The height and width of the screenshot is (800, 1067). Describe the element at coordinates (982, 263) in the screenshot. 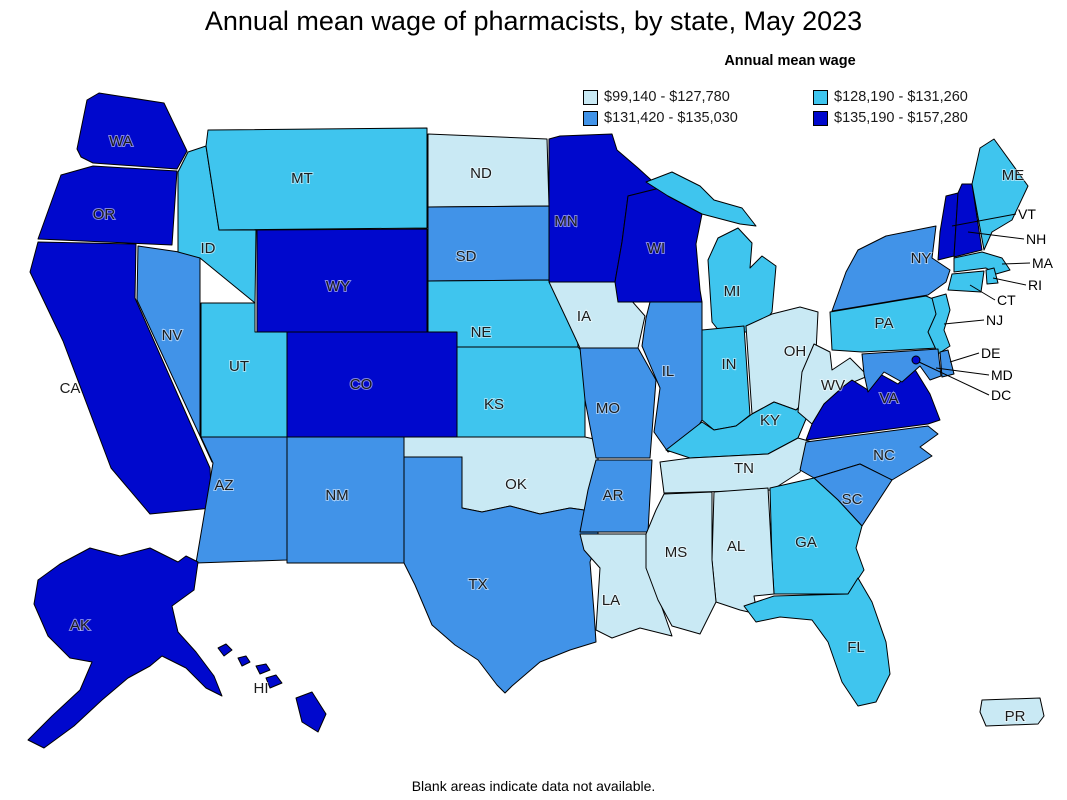

I see `state-massachusetts` at that location.